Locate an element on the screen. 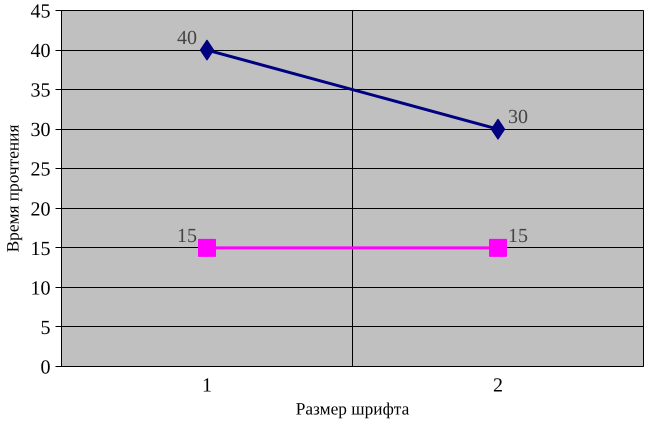 This screenshot has height=421, width=648. y-tick-label: 20 is located at coordinates (40, 209).